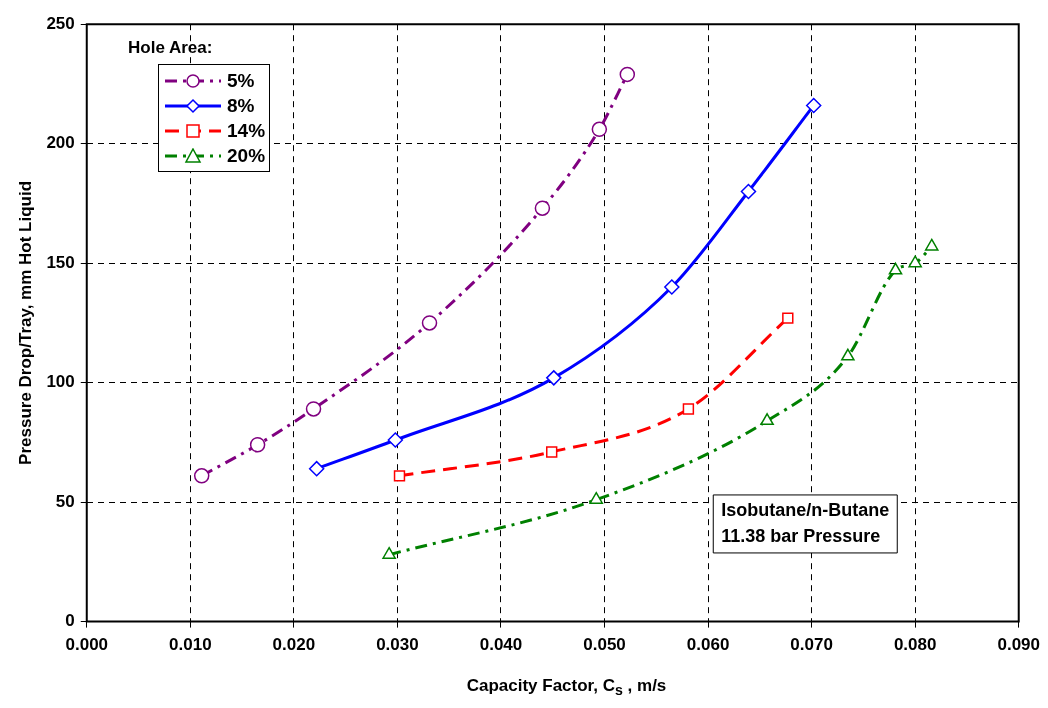  I want to click on y-tick-label: 200, so click(60, 143).